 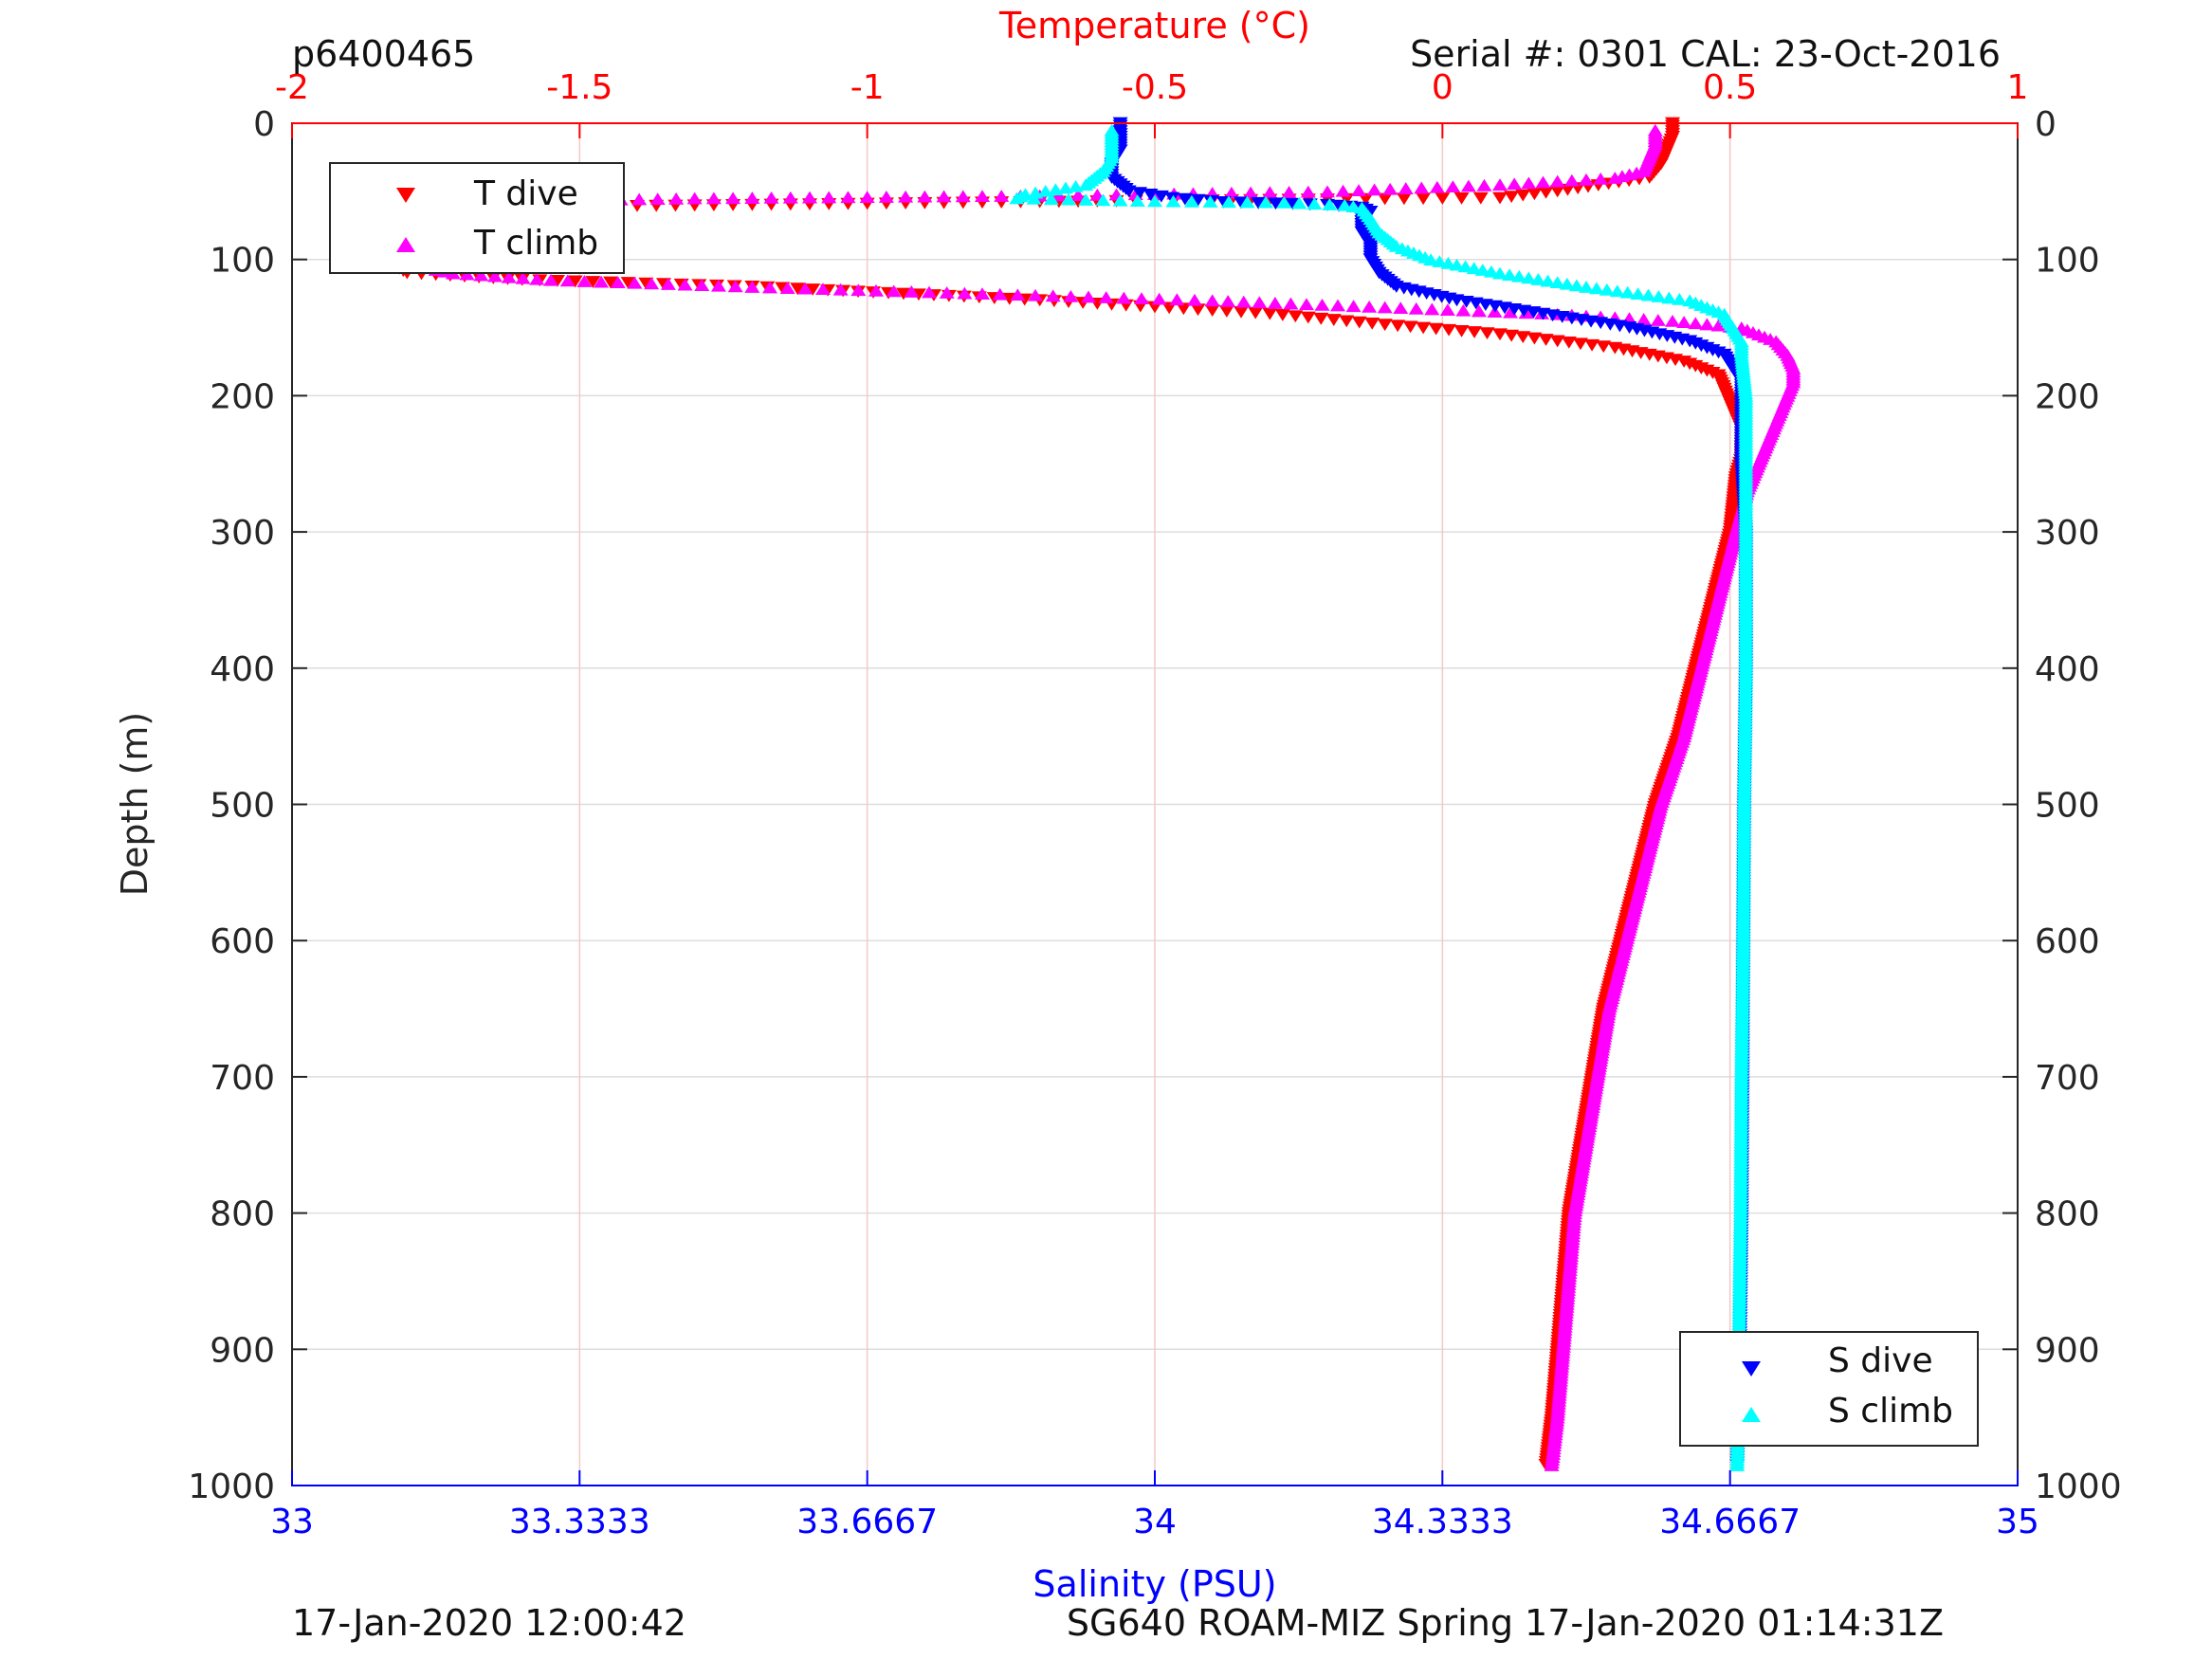 What do you see at coordinates (242, 396) in the screenshot?
I see `depth-tick-label-left: 200` at bounding box center [242, 396].